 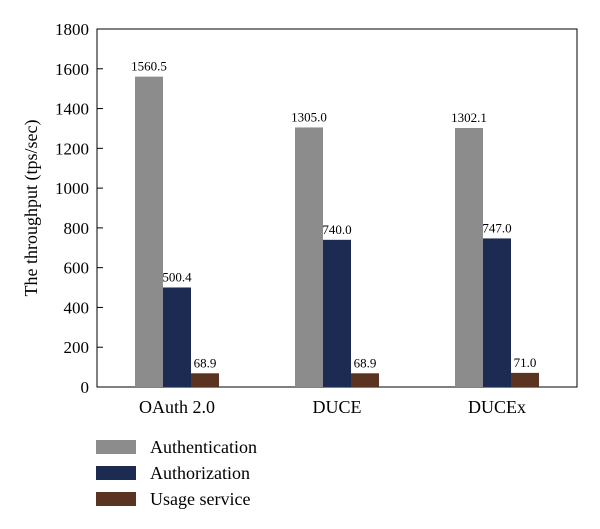 What do you see at coordinates (116, 499) in the screenshot?
I see `legend-swatch-usage-service` at bounding box center [116, 499].